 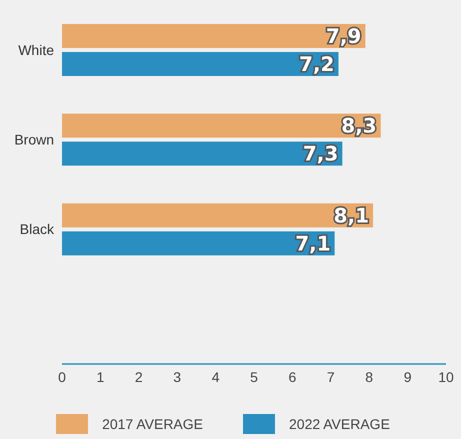 I want to click on x-tick-label: 6, so click(x=292, y=376).